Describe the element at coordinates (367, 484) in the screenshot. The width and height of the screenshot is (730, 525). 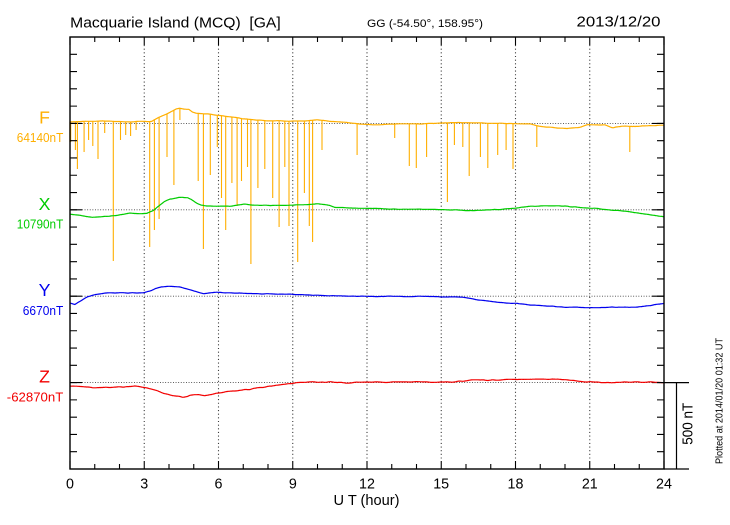
I see `svg-text: 12` at that location.